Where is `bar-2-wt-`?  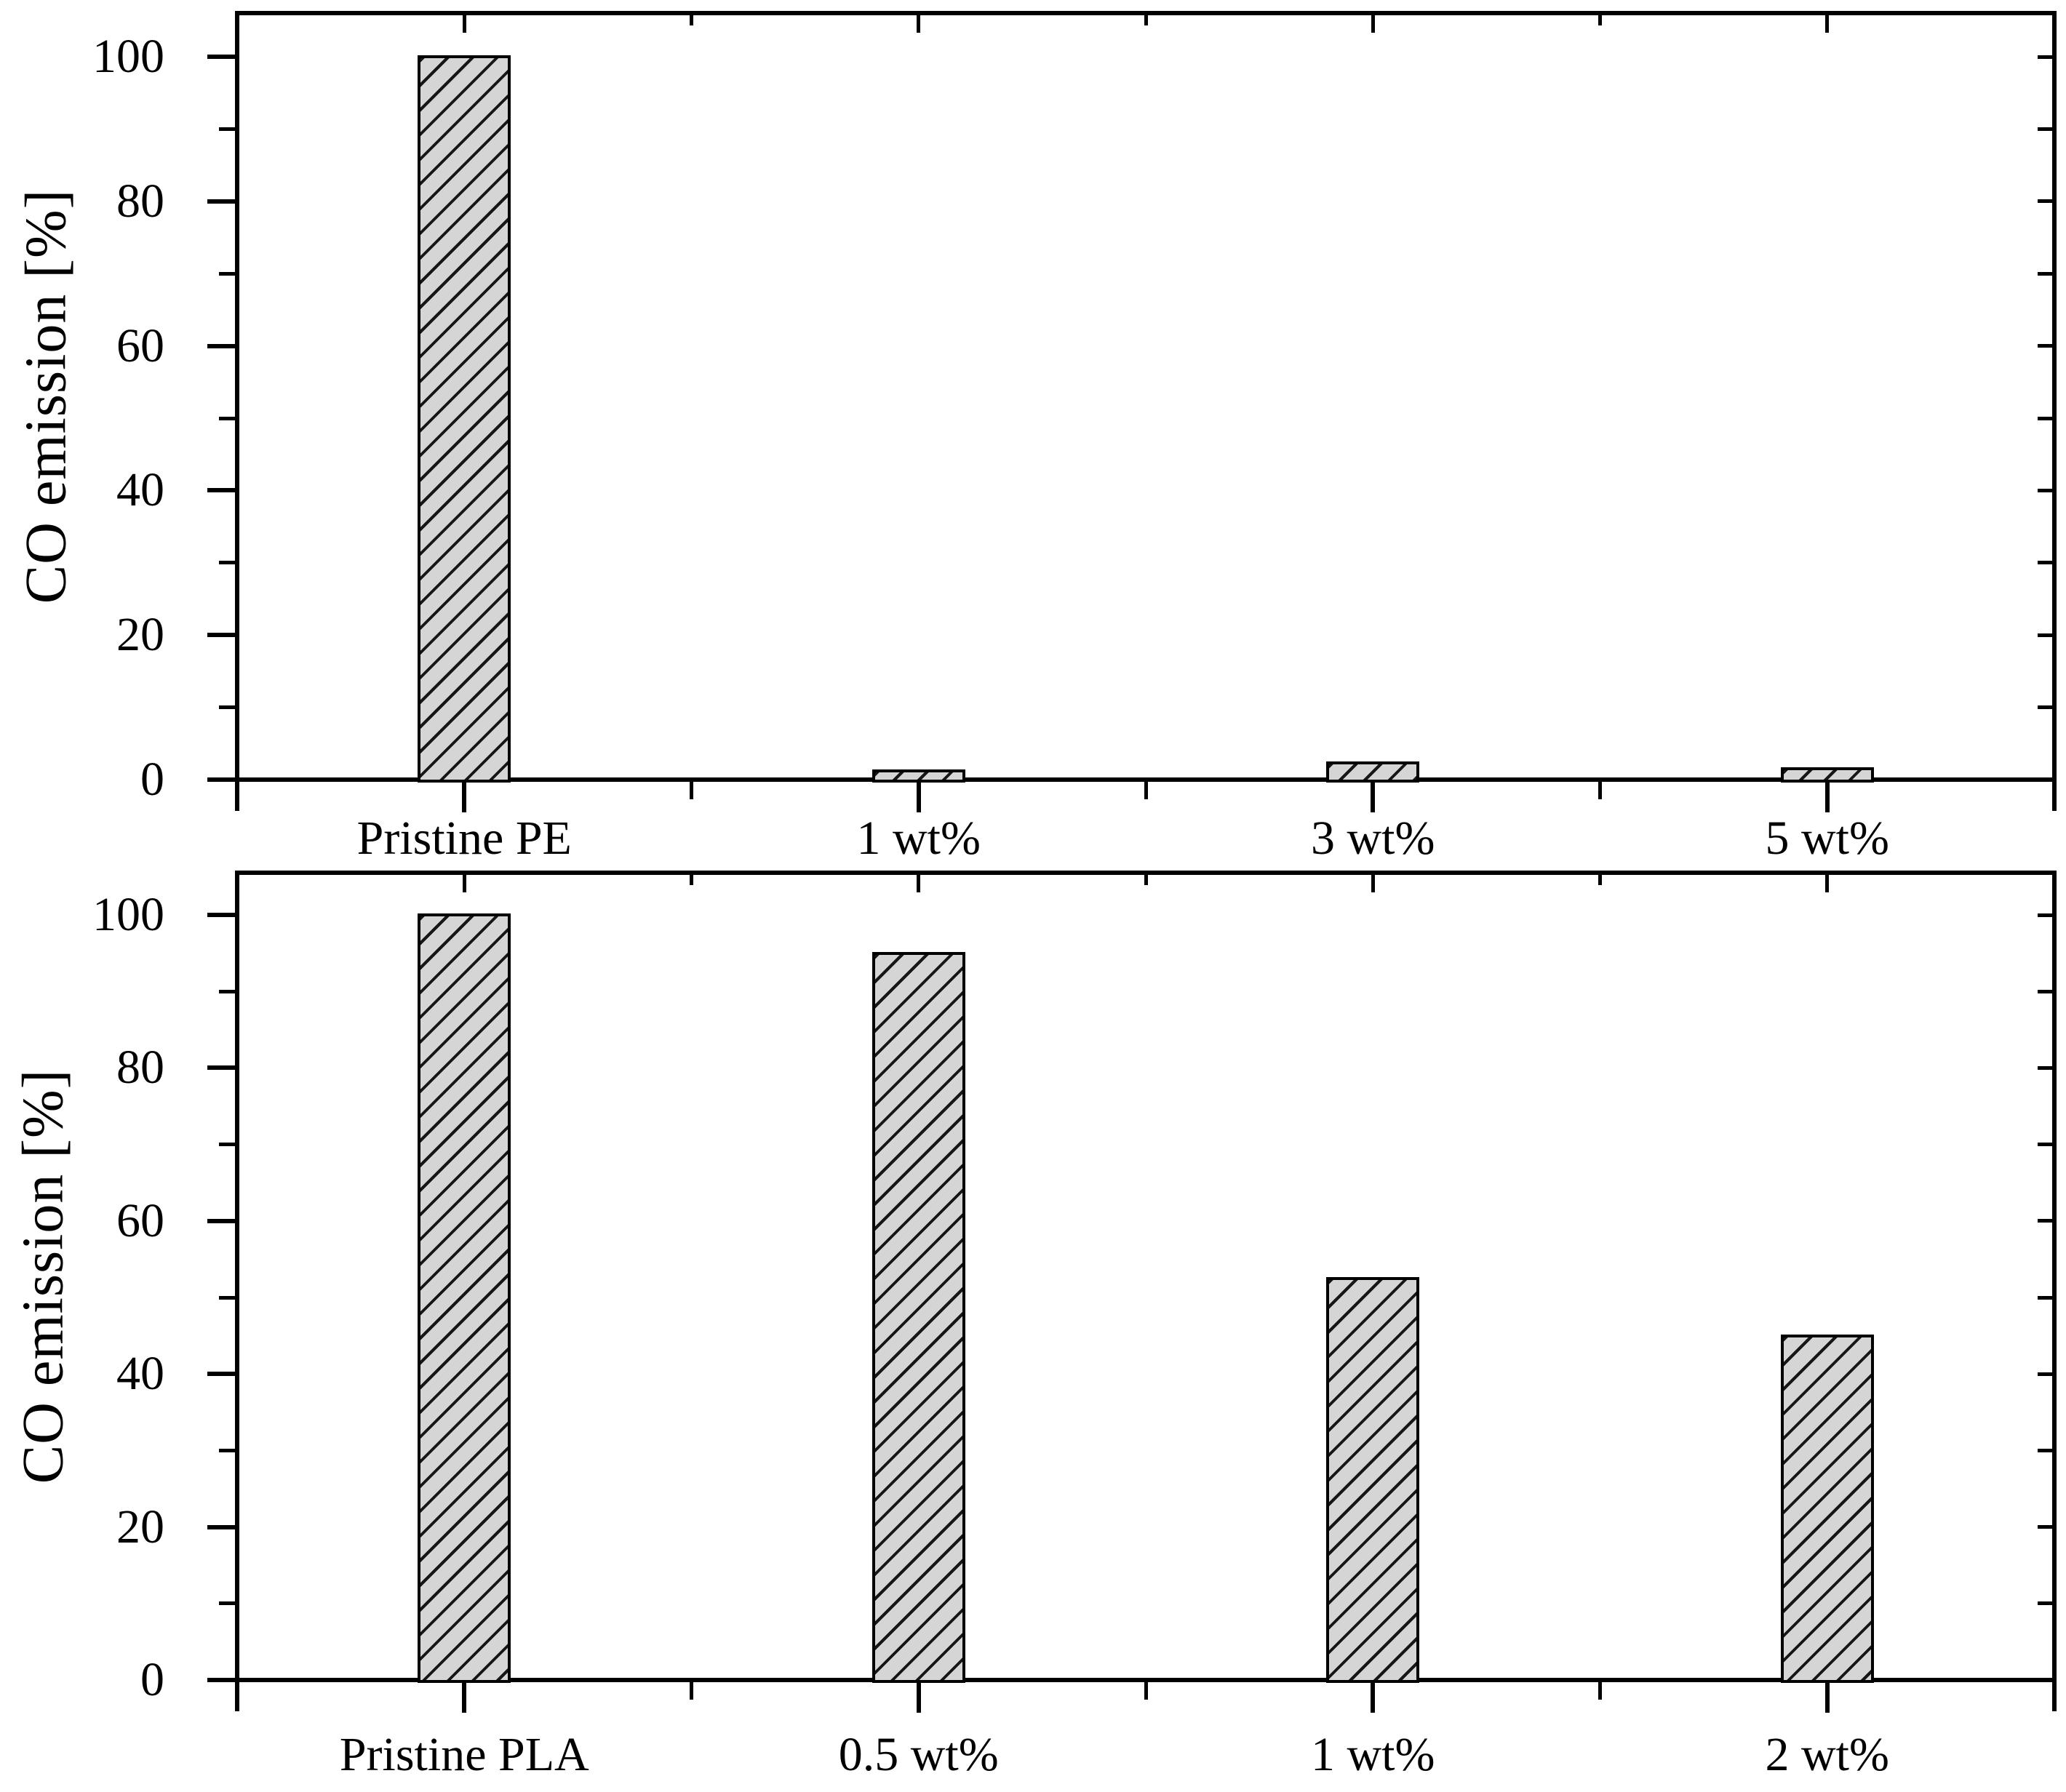 bar-2-wt- is located at coordinates (1827, 1508).